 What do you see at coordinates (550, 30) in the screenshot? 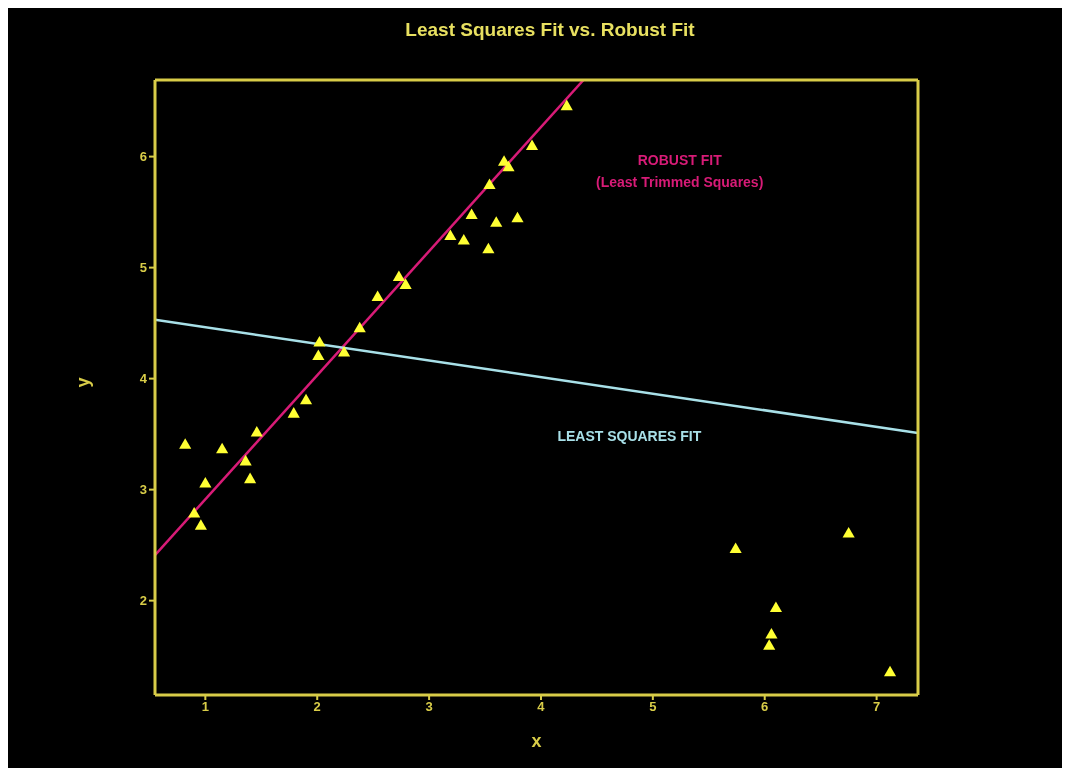
I see `chart-title: Least Squares Fit vs. Robust Fit` at bounding box center [550, 30].